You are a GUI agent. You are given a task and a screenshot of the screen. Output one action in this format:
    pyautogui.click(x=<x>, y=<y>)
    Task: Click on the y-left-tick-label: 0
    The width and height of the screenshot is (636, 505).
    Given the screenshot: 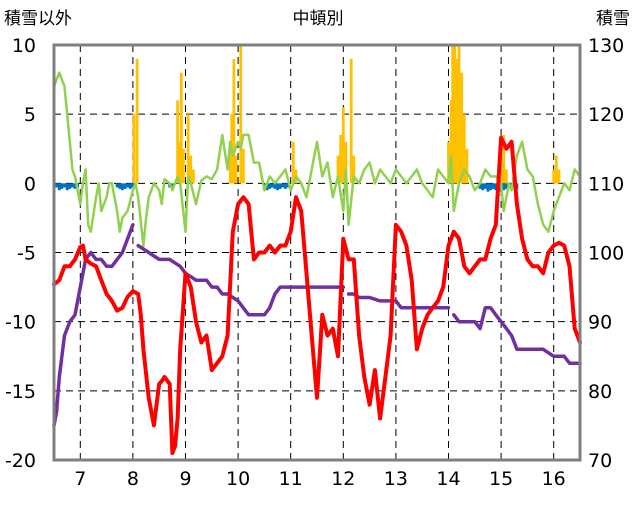 What is the action you would take?
    pyautogui.click(x=30, y=184)
    